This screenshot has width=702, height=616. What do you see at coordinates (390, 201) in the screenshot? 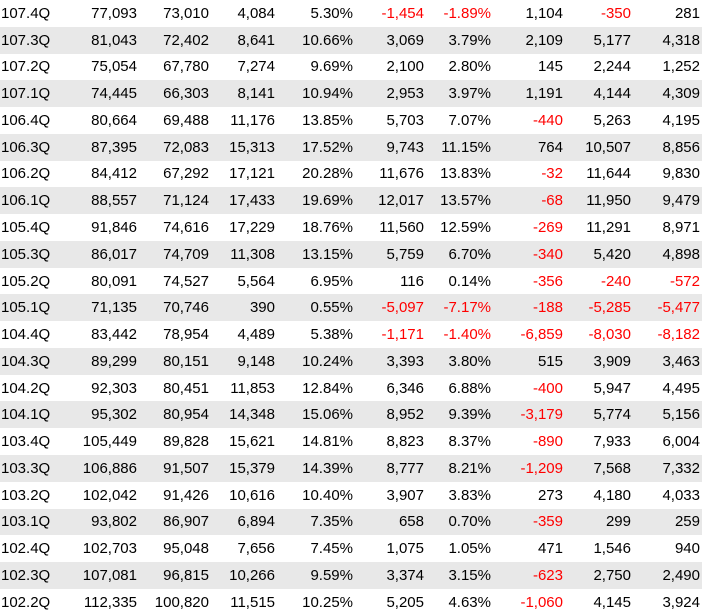
I see `table-cell-col-5: 12,017` at bounding box center [390, 201].